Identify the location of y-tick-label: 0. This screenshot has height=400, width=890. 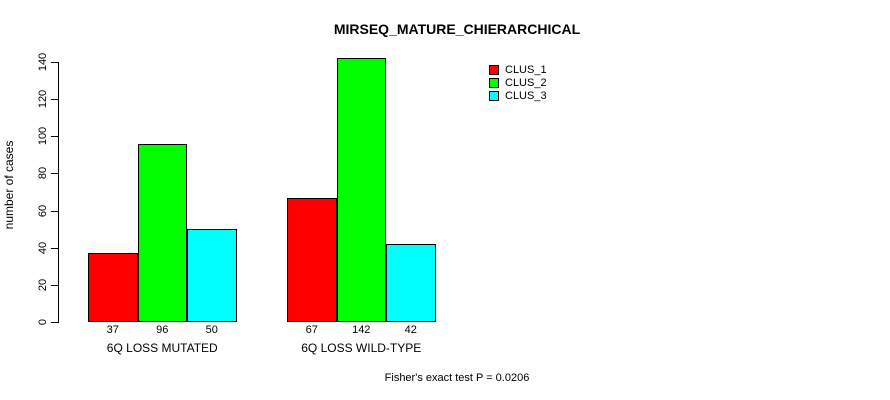
(43, 322).